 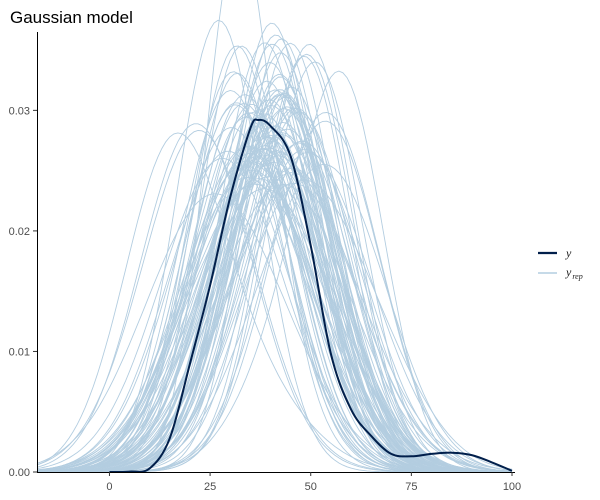 I want to click on y-tick-label: 0.02, so click(x=19, y=232).